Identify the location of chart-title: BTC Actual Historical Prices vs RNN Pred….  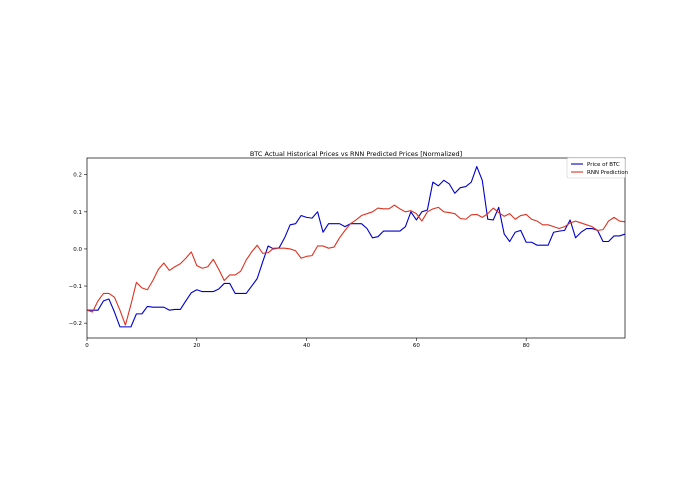
(356, 154).